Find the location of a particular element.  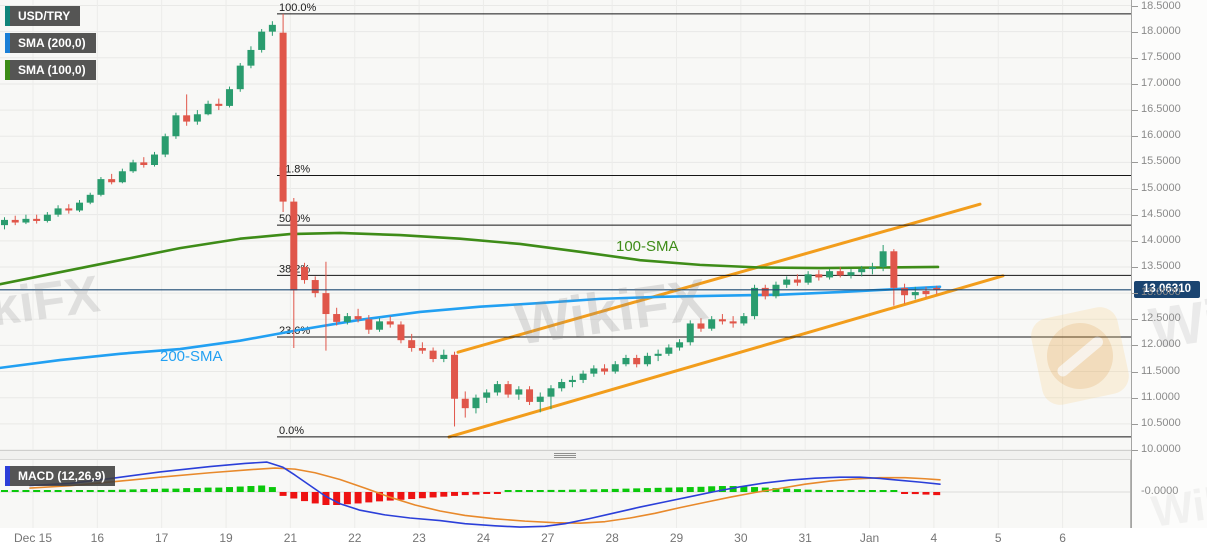

time-tick-label: 31 is located at coordinates (805, 538).